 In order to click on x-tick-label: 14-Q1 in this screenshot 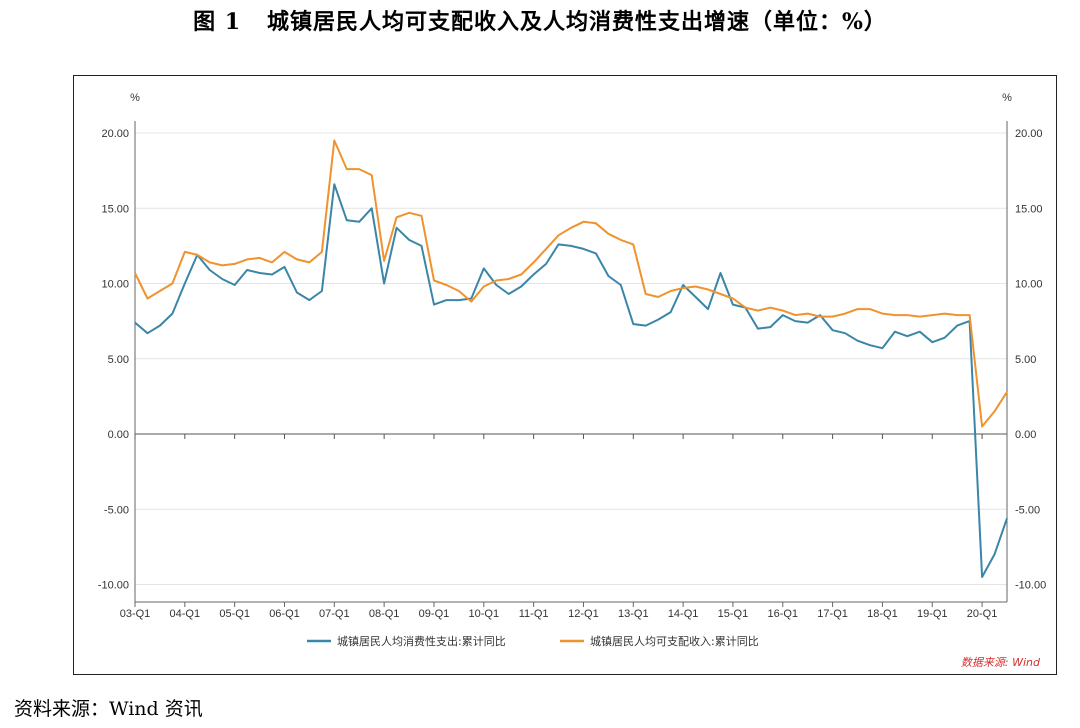, I will do `click(683, 614)`.